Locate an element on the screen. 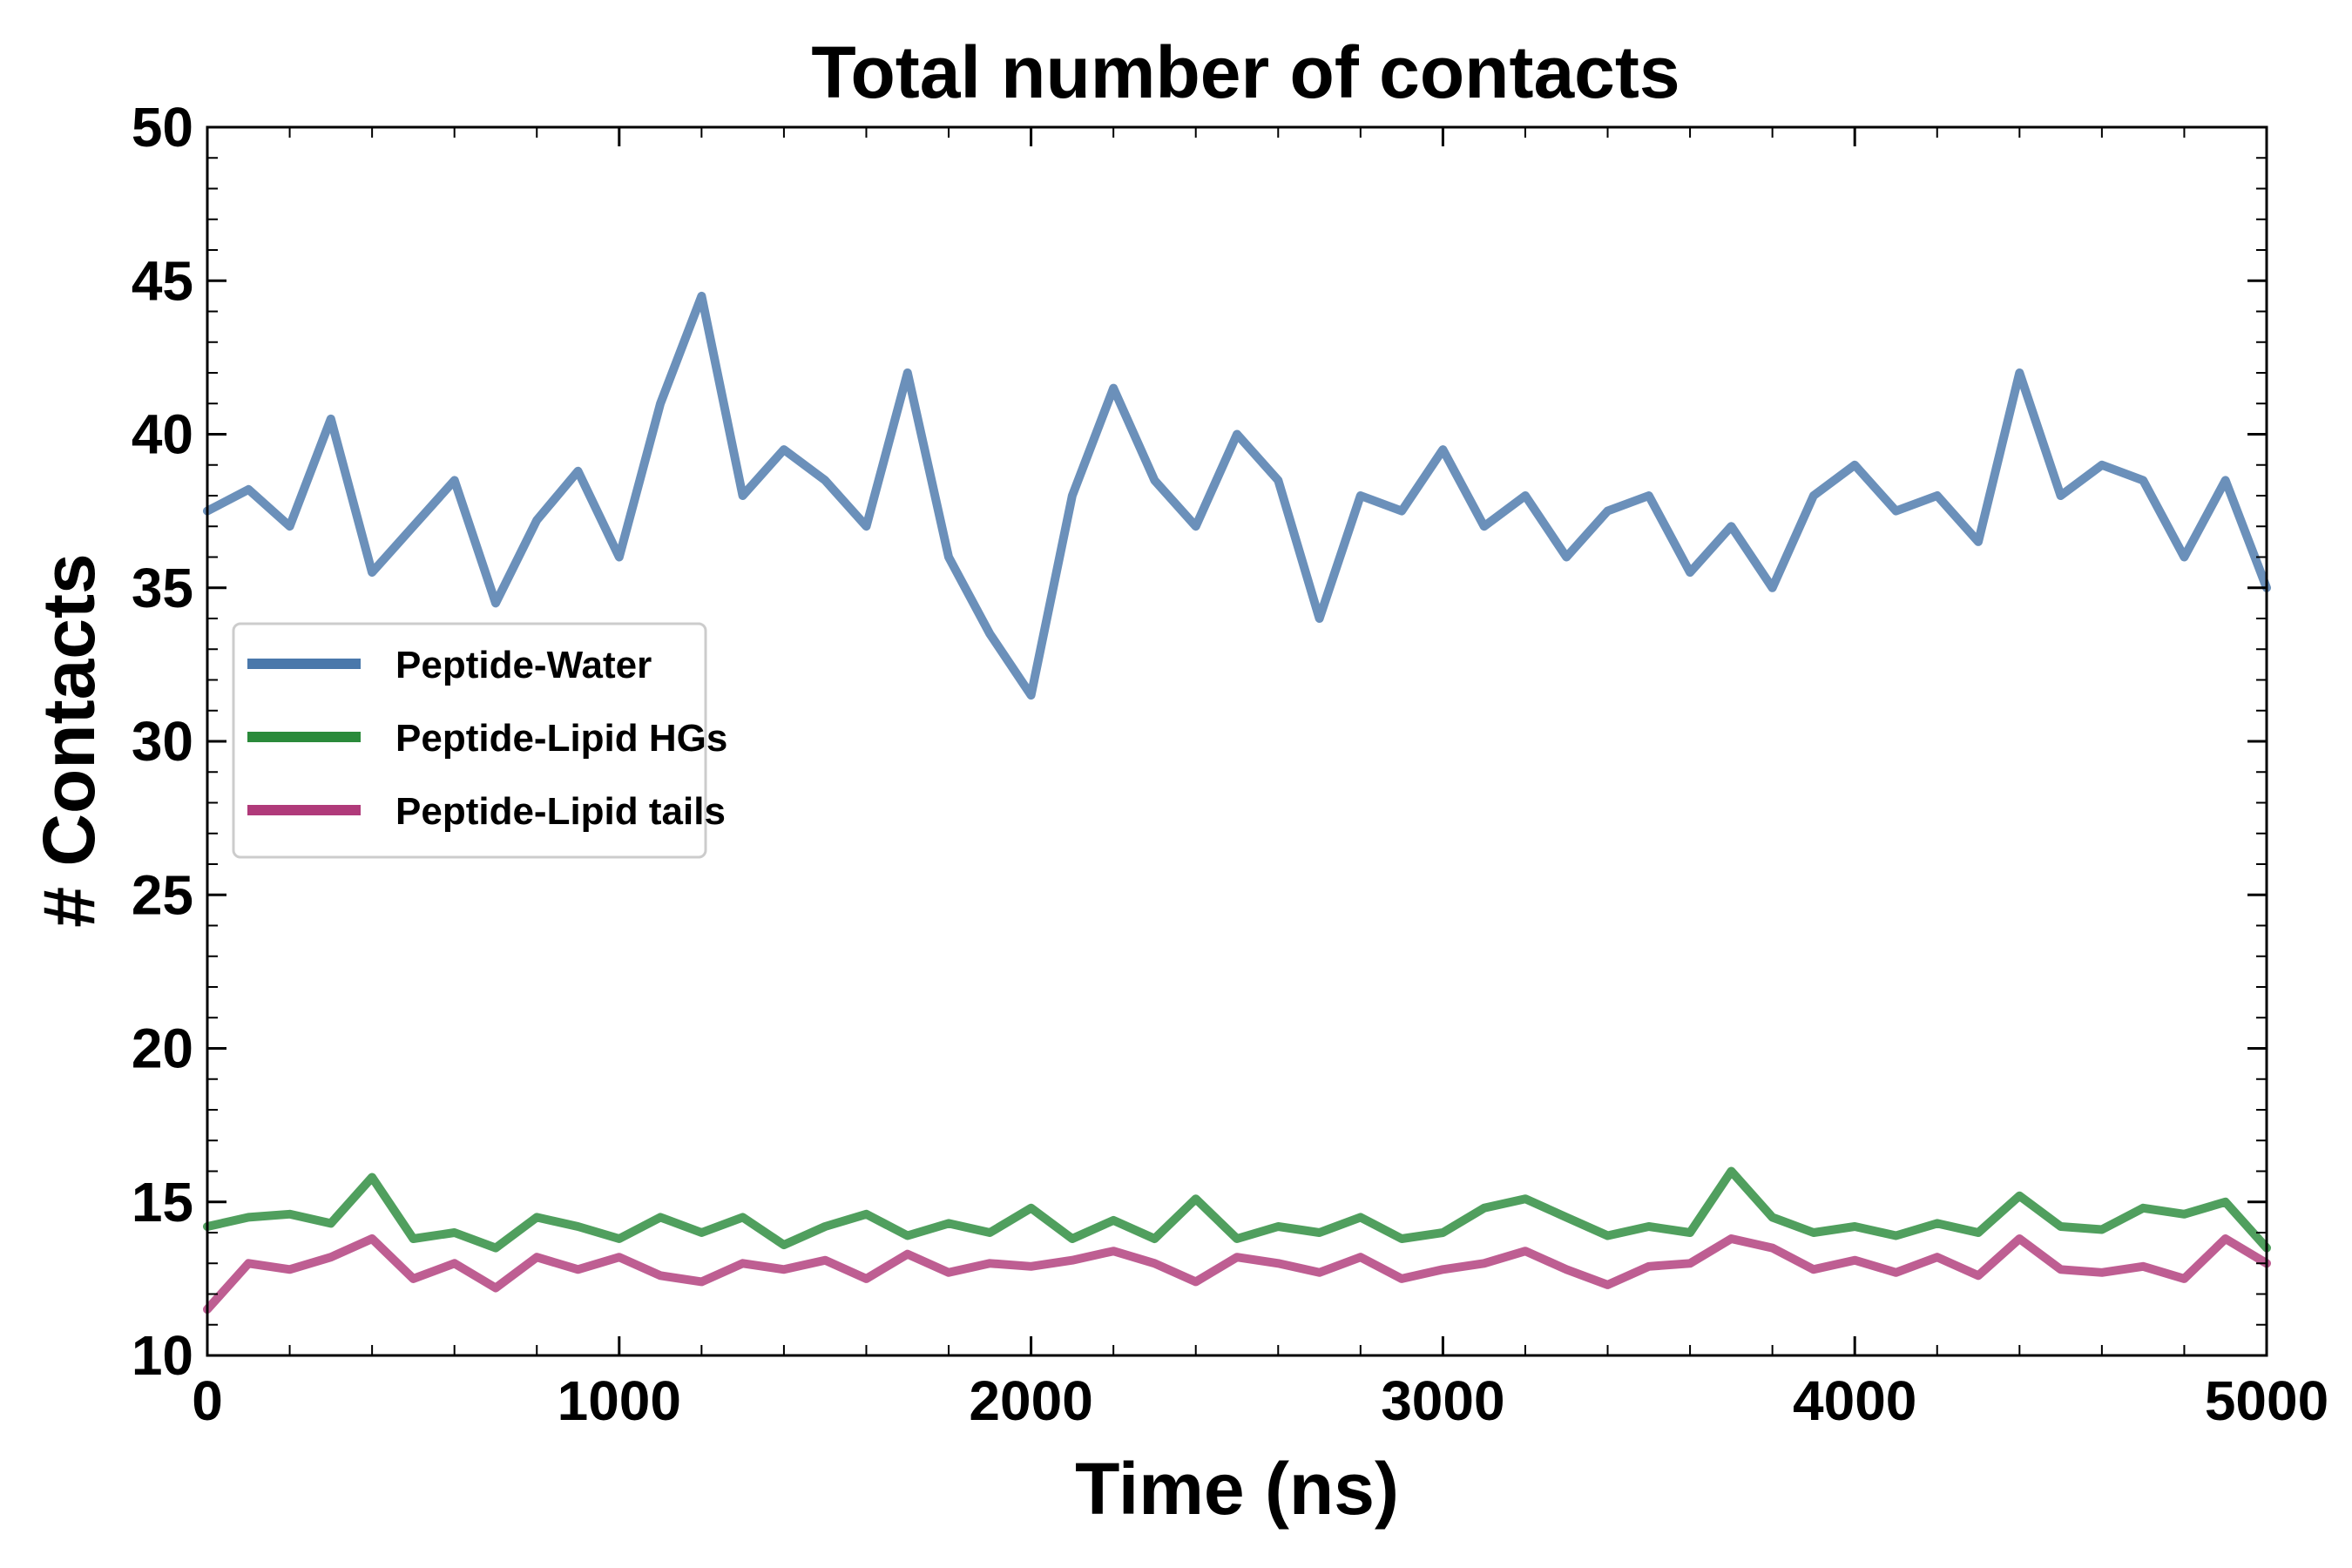  legend-label: Peptide-Lipid tails is located at coordinates (560, 811).